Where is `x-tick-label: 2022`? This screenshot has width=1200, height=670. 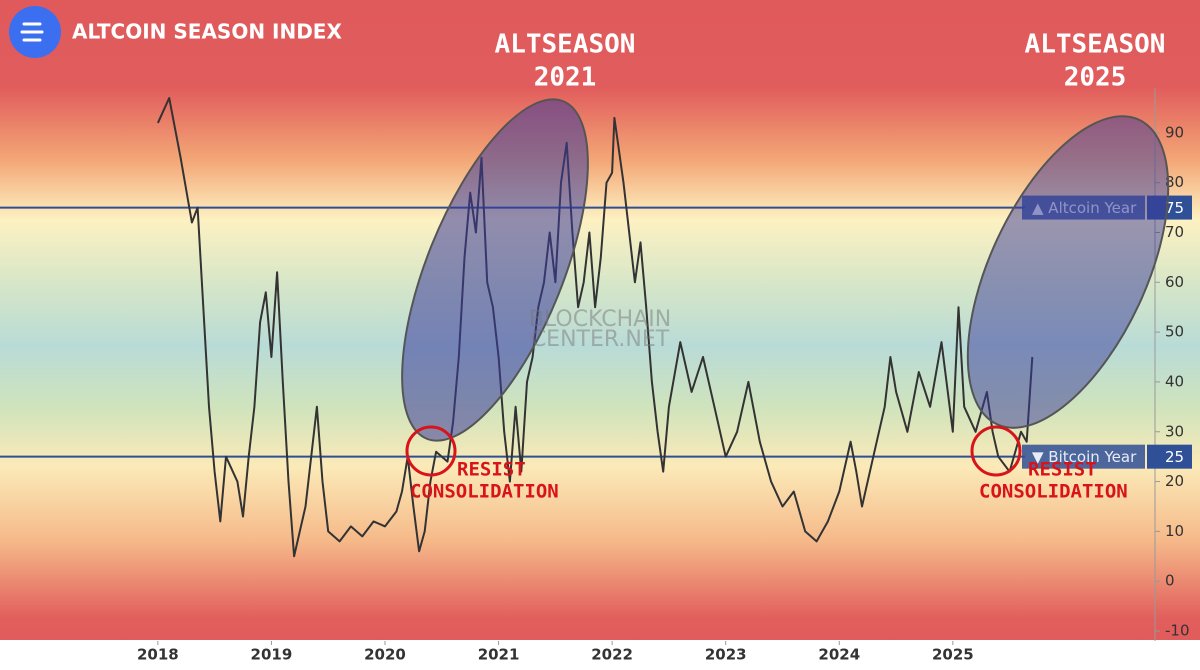
x-tick-label: 2022 is located at coordinates (612, 655).